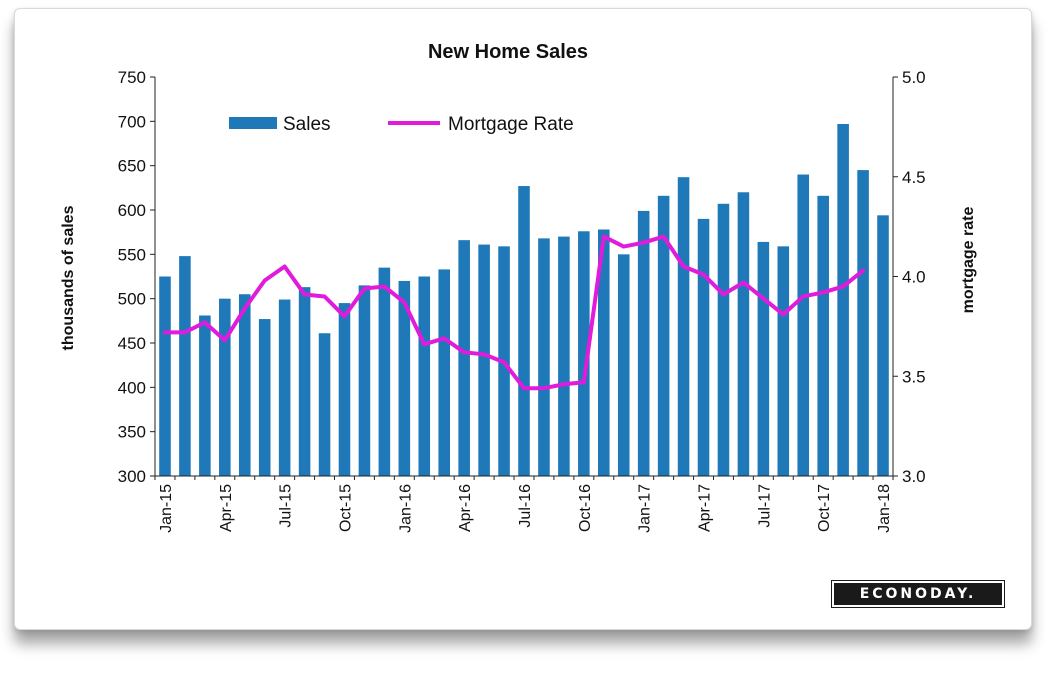 The image size is (1046, 680). Describe the element at coordinates (465, 508) in the screenshot. I see `x-tick-label: Apr-16` at that location.